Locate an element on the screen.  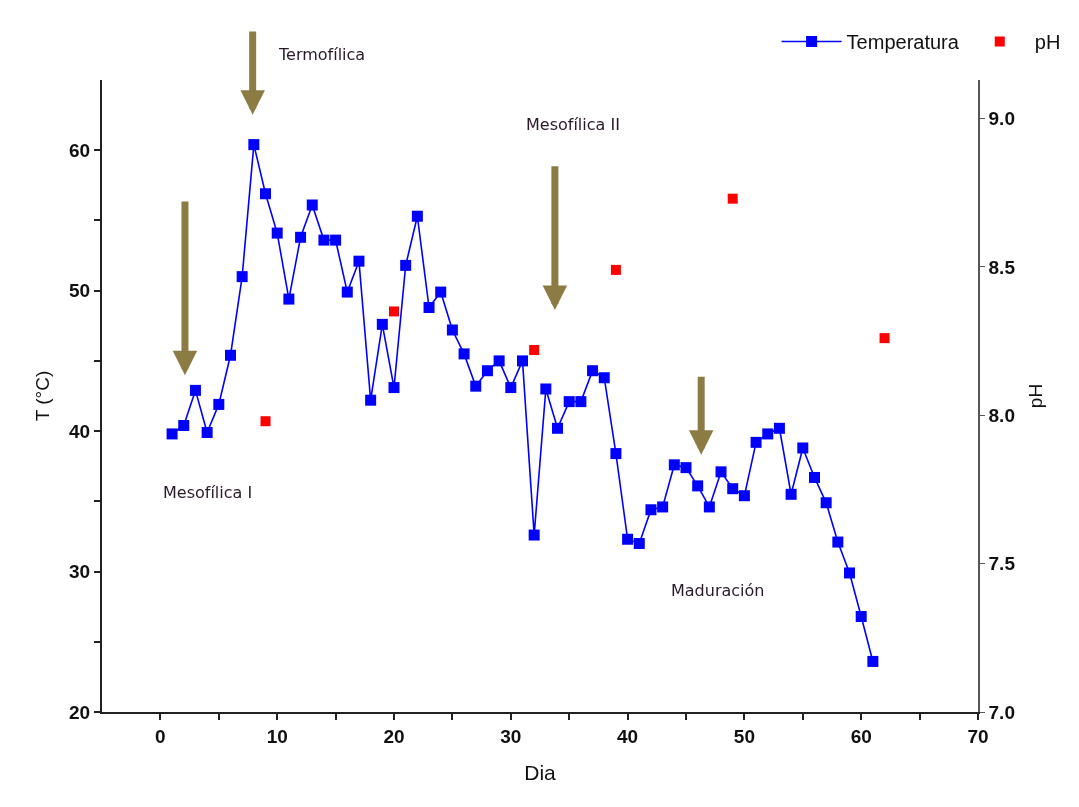
y-tick-label: 20 is located at coordinates (80, 712).